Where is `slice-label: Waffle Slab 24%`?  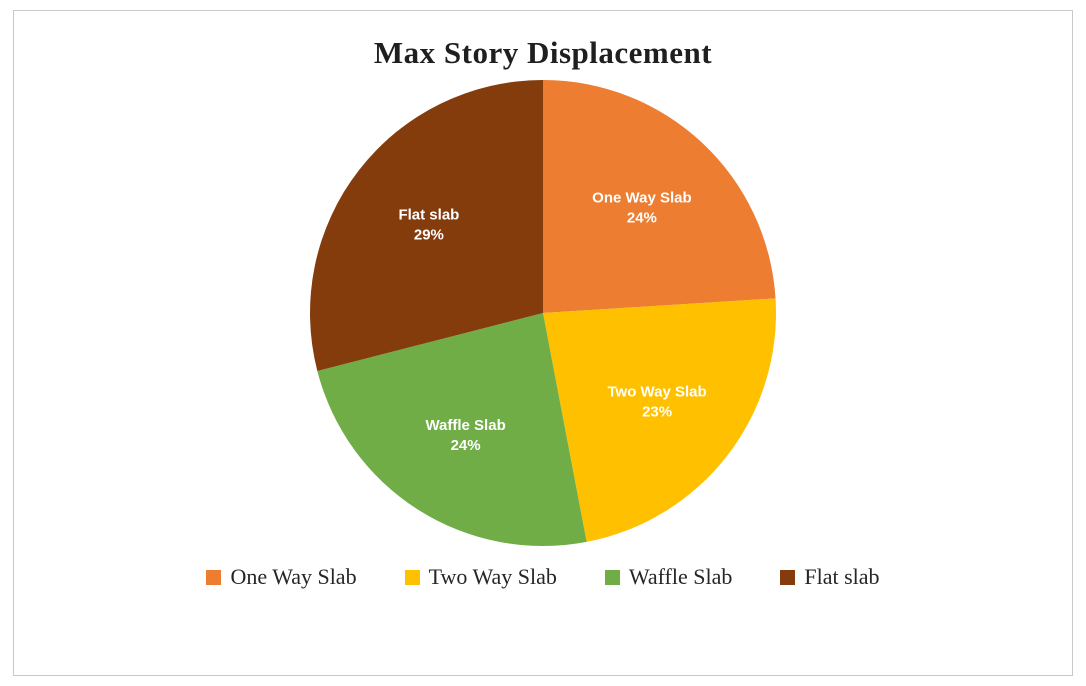
slice-label: Waffle Slab 24% is located at coordinates (465, 435).